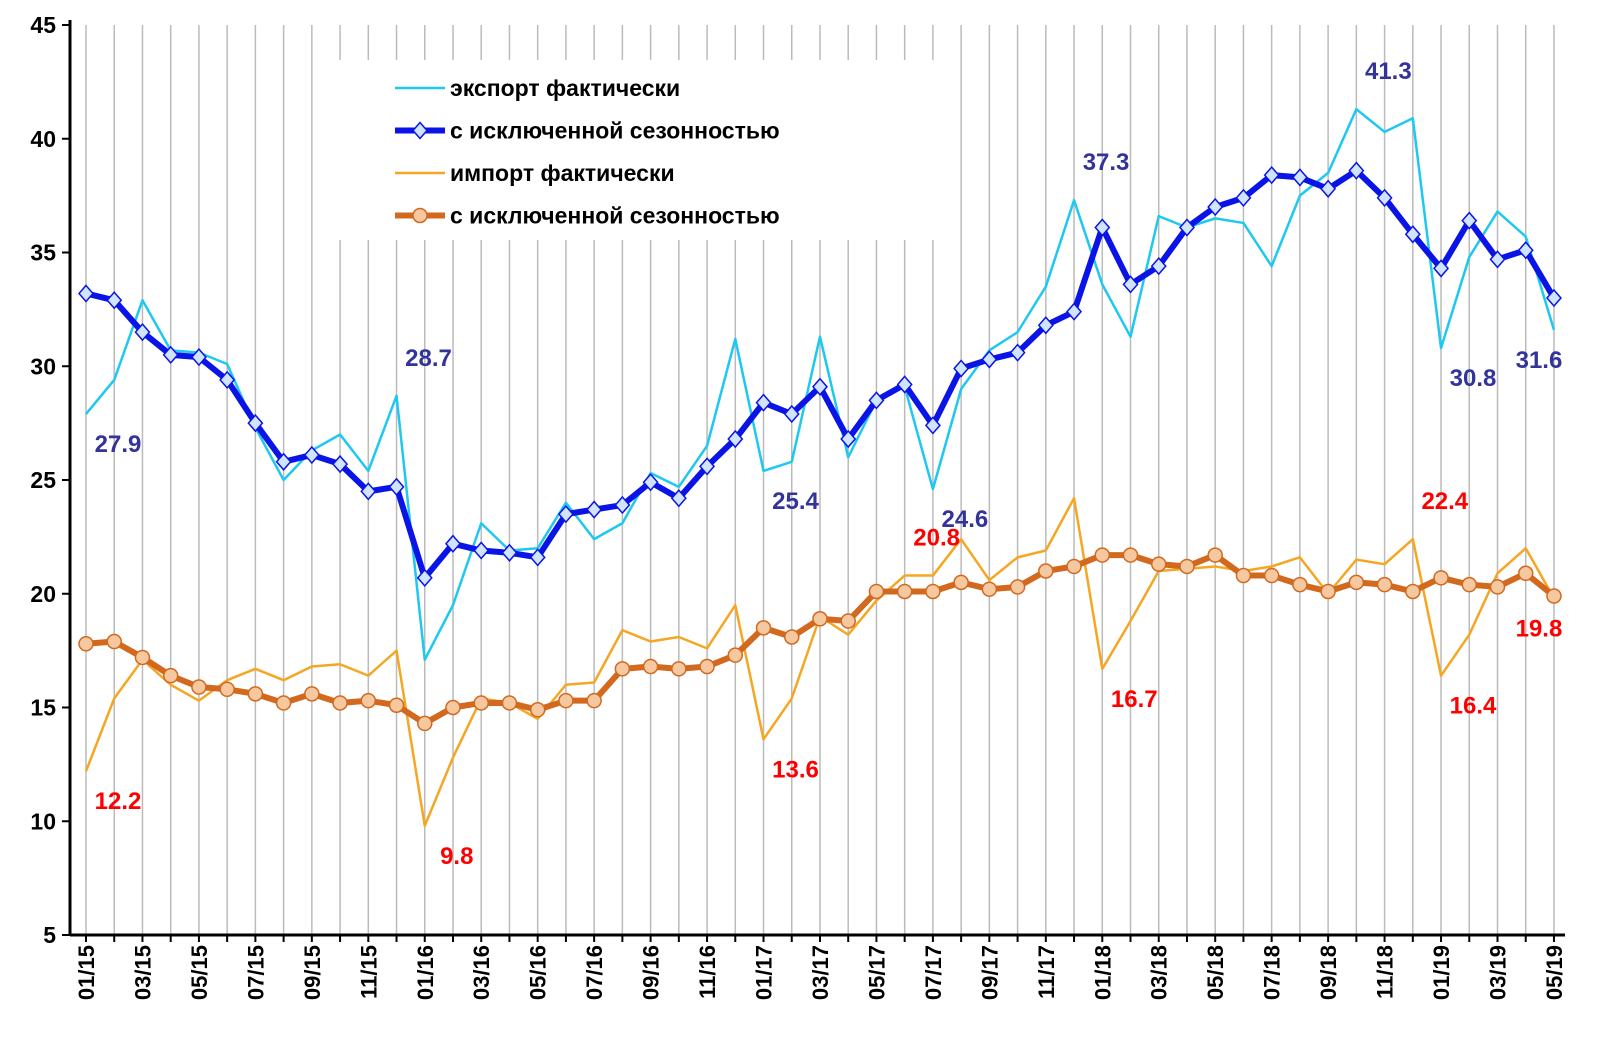 The image size is (1602, 1049). Describe the element at coordinates (707, 972) in the screenshot. I see `x-tick-label: 11/16` at that location.